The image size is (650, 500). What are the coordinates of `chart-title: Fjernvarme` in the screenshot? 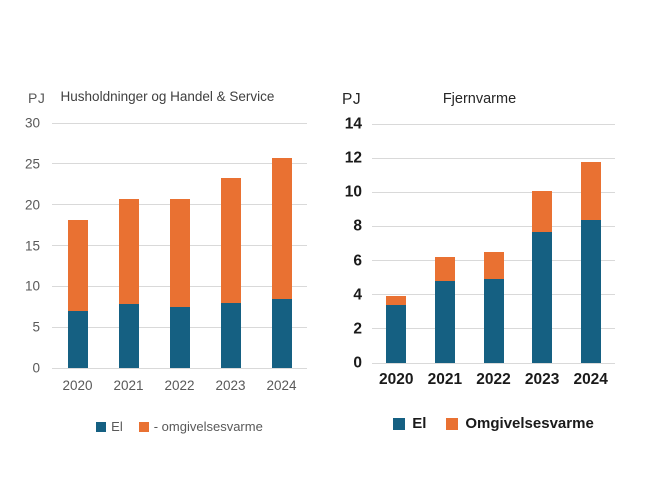 It's located at (479, 99).